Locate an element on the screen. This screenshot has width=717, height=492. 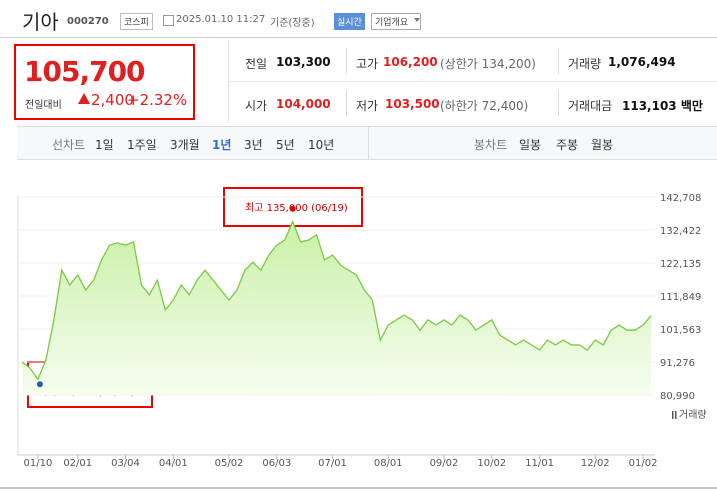
tab-bar is located at coordinates (367, 143).